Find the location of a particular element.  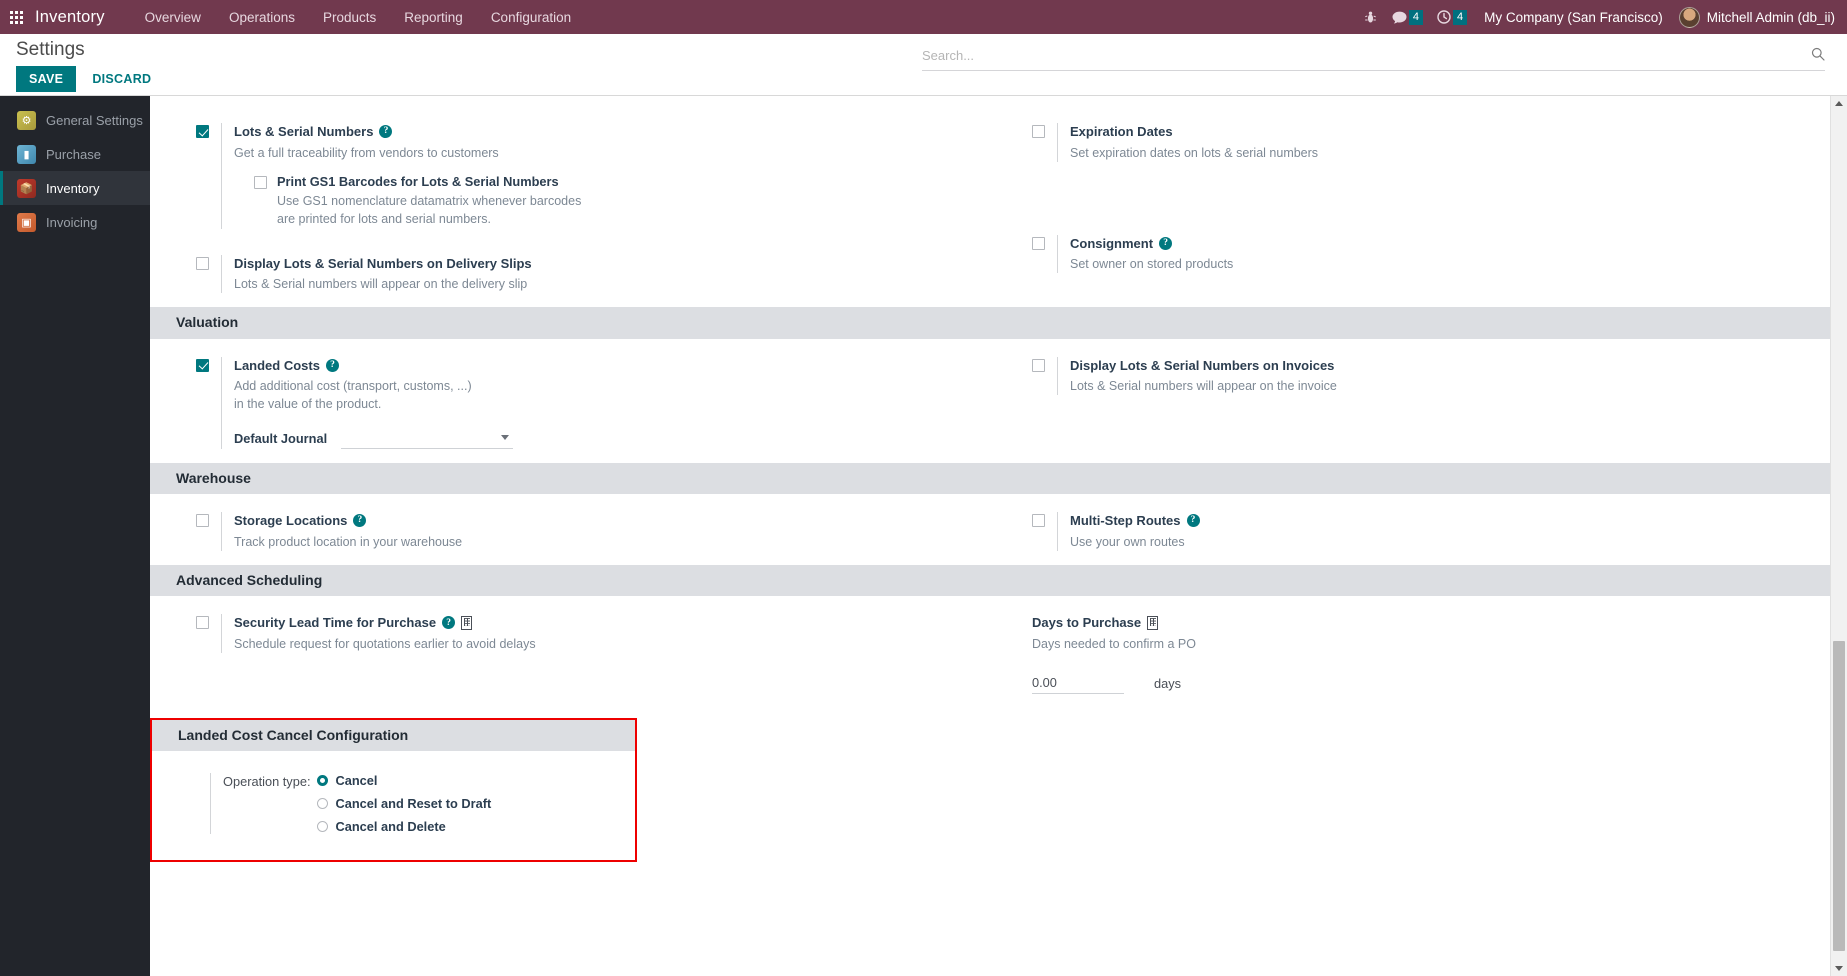

app-brand-inventory: Inventory is located at coordinates (70, 16).